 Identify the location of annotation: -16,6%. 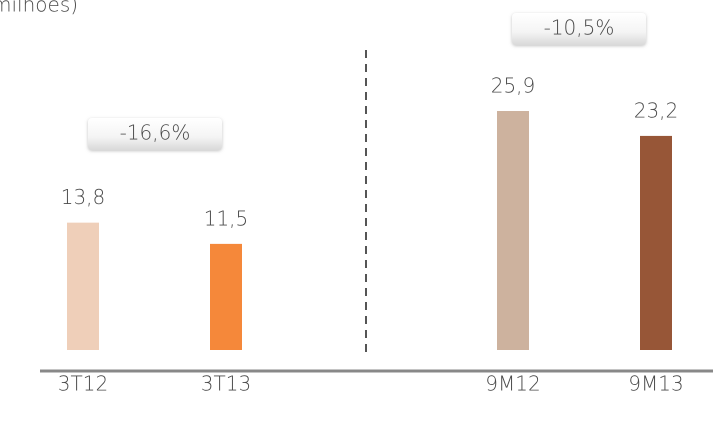
(155, 133).